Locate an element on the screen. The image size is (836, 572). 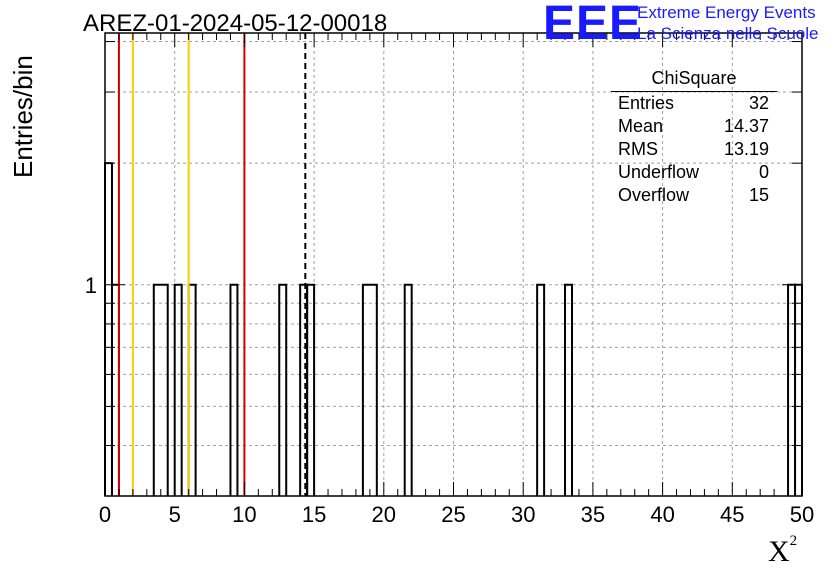
stat-row-mean: Mean 14.37 is located at coordinates (695, 126).